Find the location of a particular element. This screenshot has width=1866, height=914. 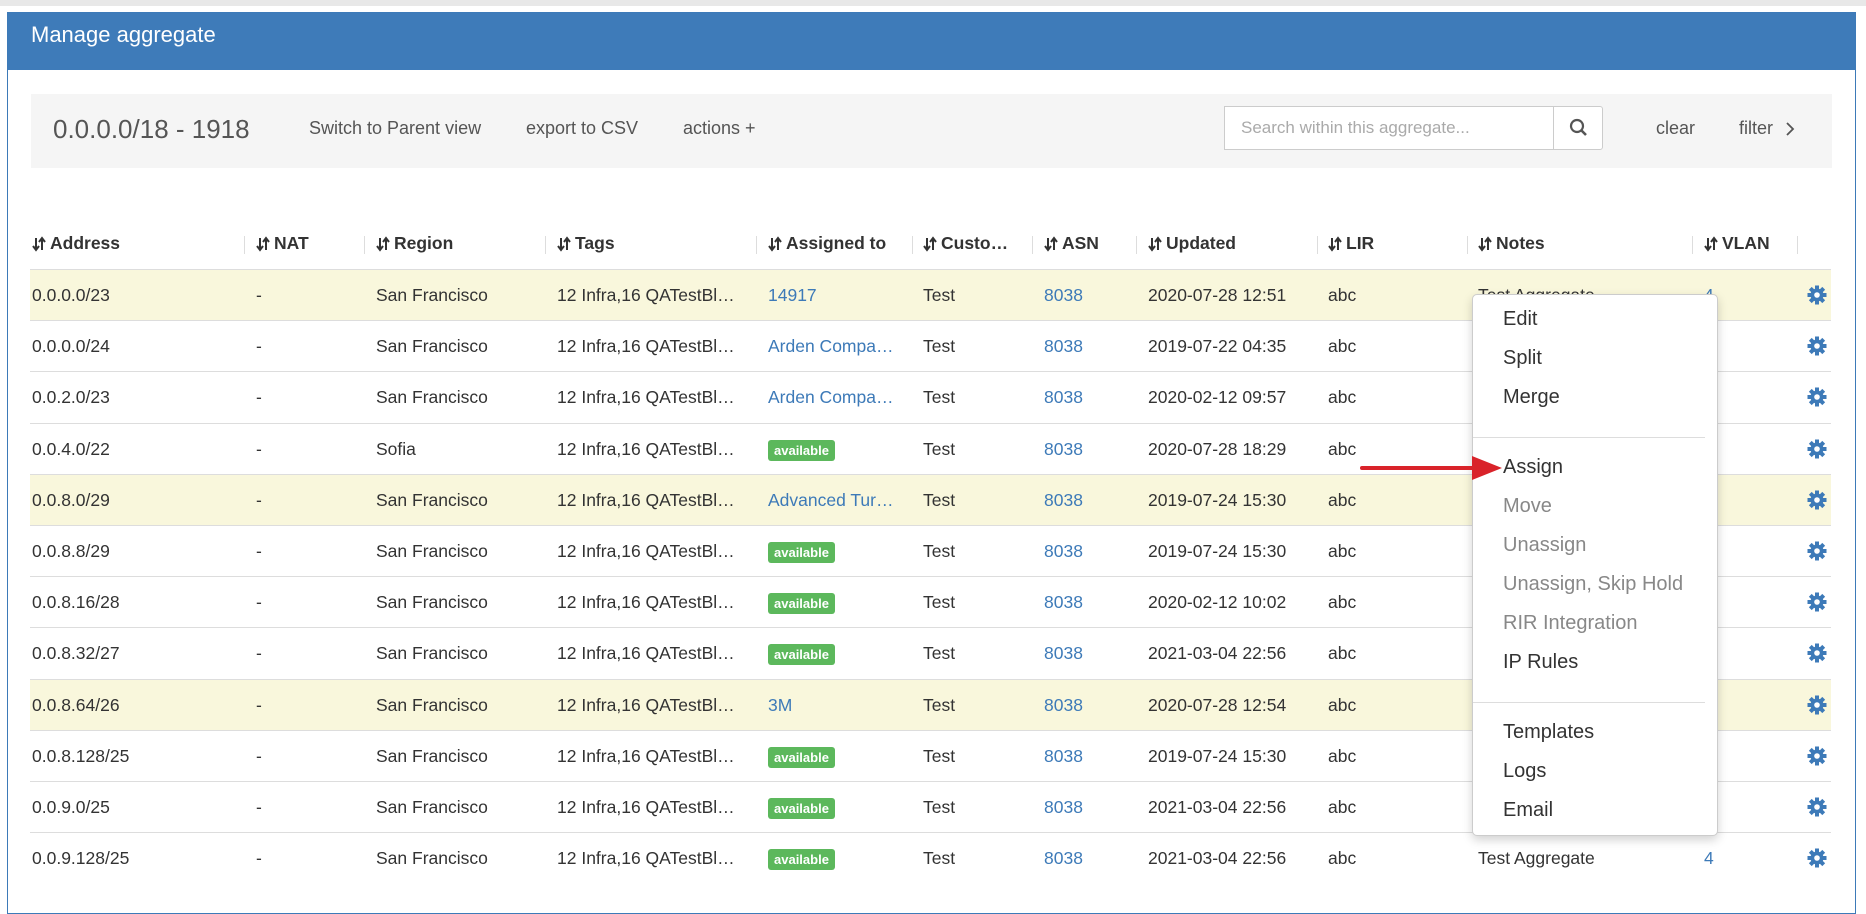

address-cell: 0.0.0.0/24 is located at coordinates (71, 346).